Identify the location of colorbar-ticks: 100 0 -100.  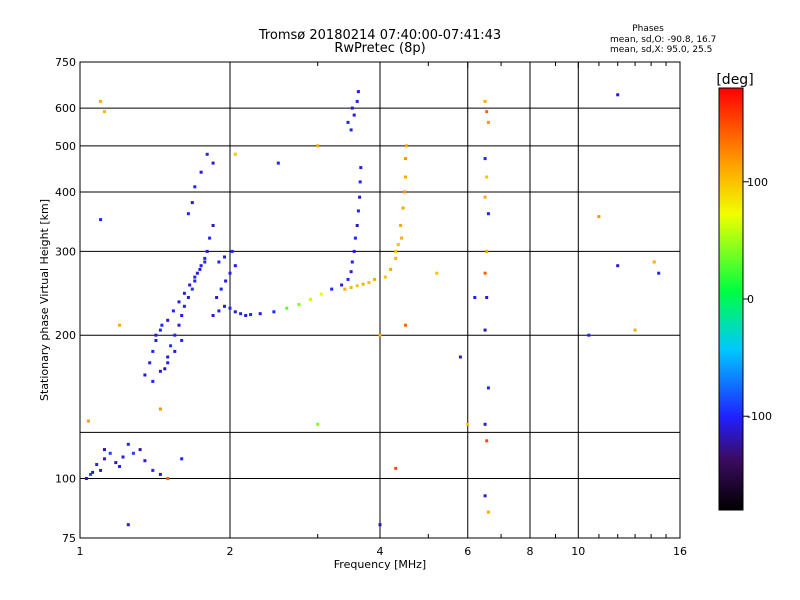
(757, 299).